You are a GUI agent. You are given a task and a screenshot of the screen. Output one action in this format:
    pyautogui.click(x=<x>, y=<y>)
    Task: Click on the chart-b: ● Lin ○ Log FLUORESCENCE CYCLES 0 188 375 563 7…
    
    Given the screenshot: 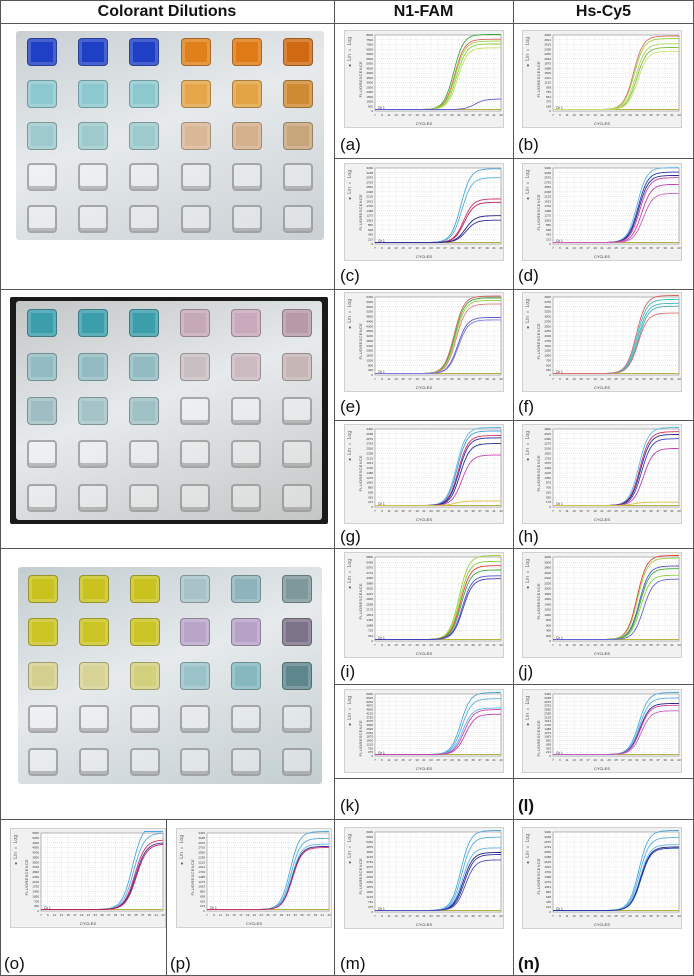 What is the action you would take?
    pyautogui.click(x=602, y=79)
    